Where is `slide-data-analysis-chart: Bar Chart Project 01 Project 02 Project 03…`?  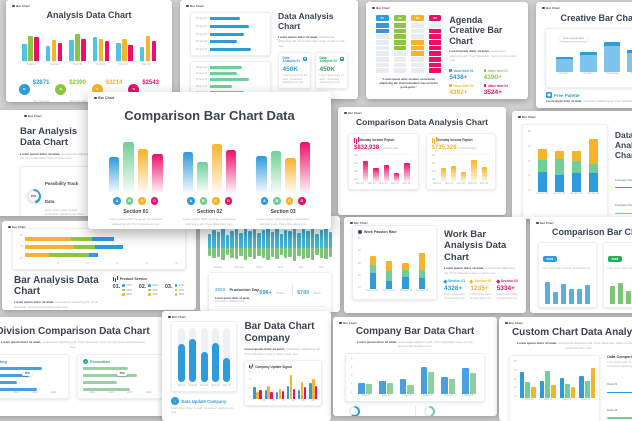
slide-data-analysis-chart: Bar Chart Project 01 Project 02 Project 03… is located at coordinates (269, 49).